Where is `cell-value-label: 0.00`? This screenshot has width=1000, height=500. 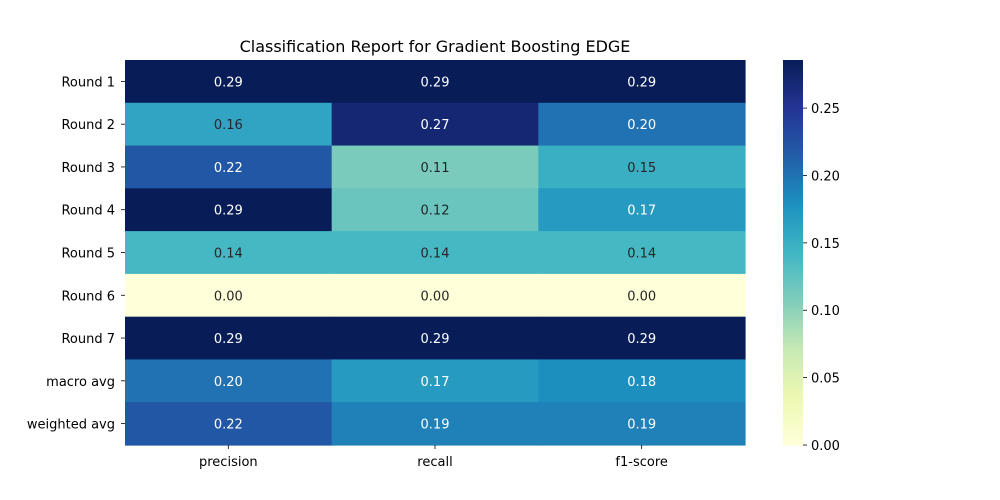
cell-value-label: 0.00 is located at coordinates (641, 296).